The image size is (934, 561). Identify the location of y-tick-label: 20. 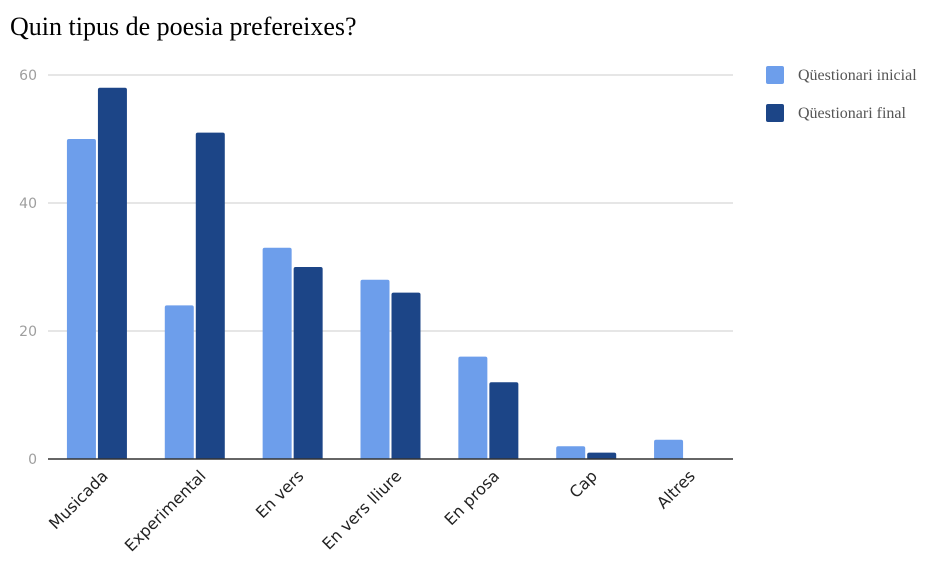
(28, 332).